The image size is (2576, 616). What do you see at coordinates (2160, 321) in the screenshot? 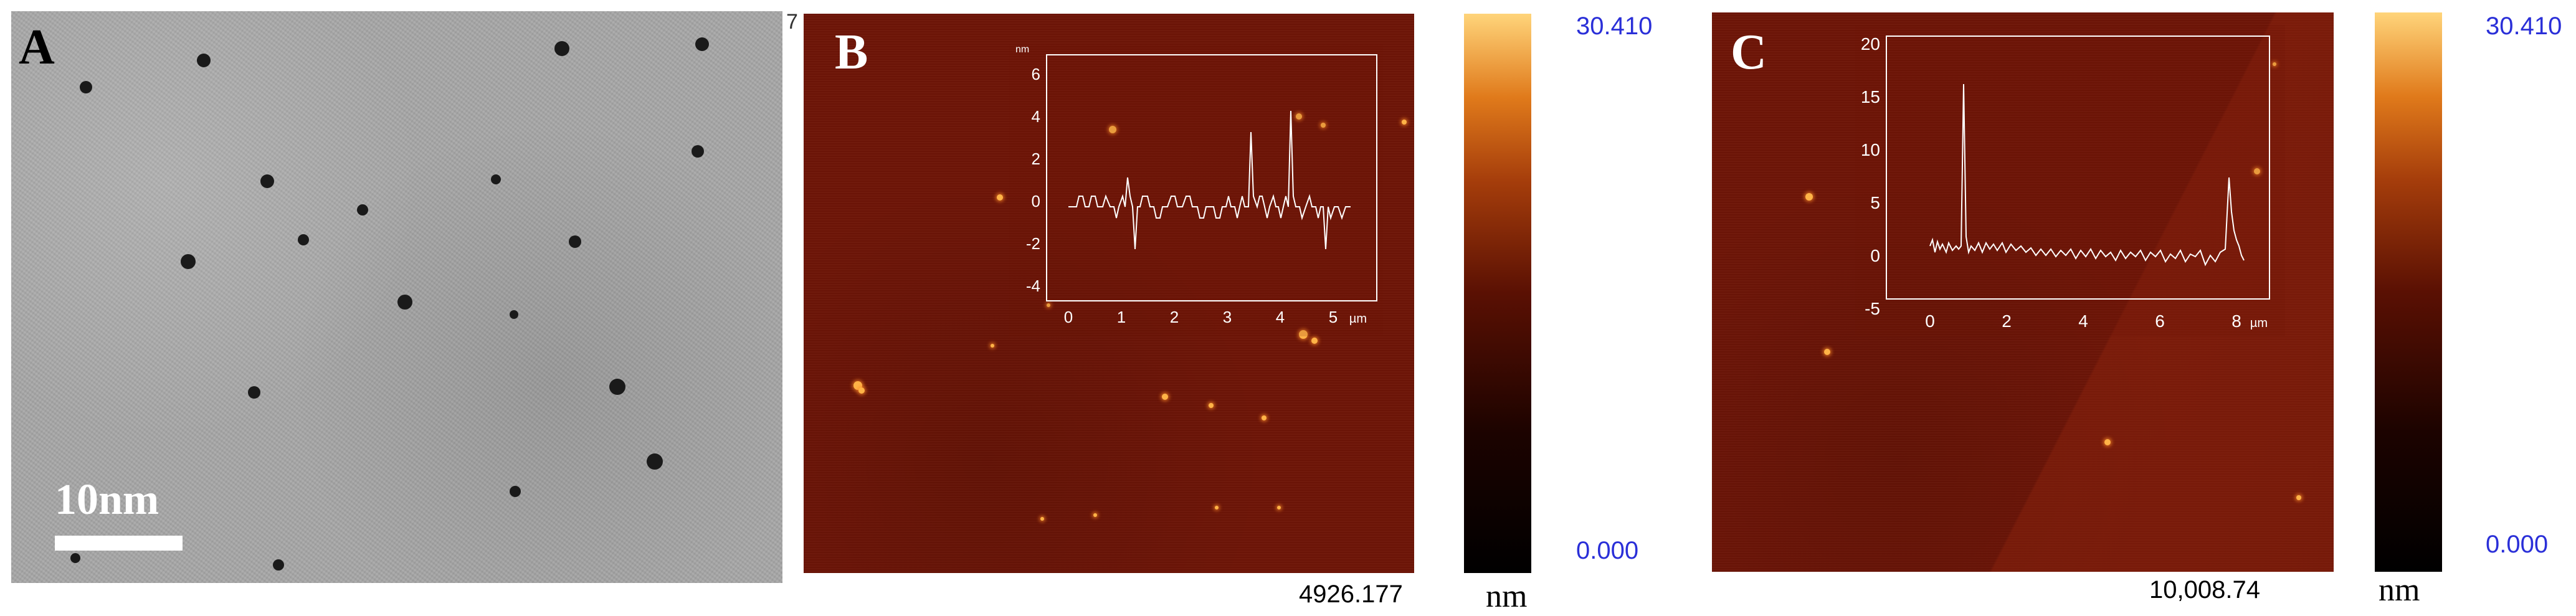
I see `inset-c-xtick: 6` at bounding box center [2160, 321].